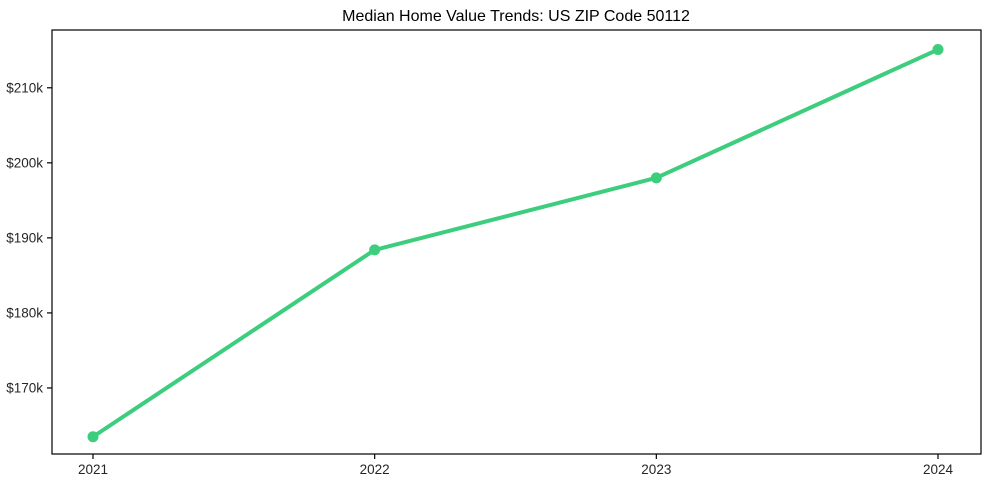  Describe the element at coordinates (938, 469) in the screenshot. I see `x-tick-label: 2024` at that location.